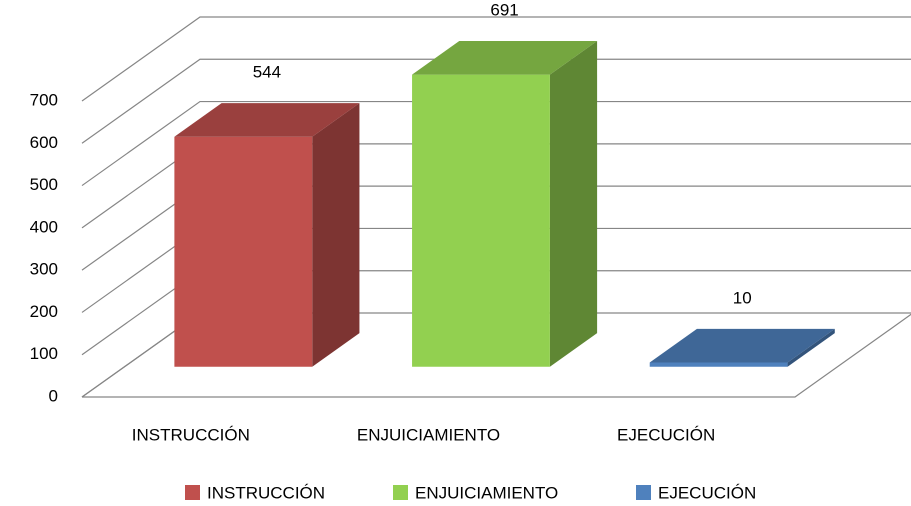 The width and height of the screenshot is (911, 506). I want to click on y-tick-label: 200, so click(44, 311).